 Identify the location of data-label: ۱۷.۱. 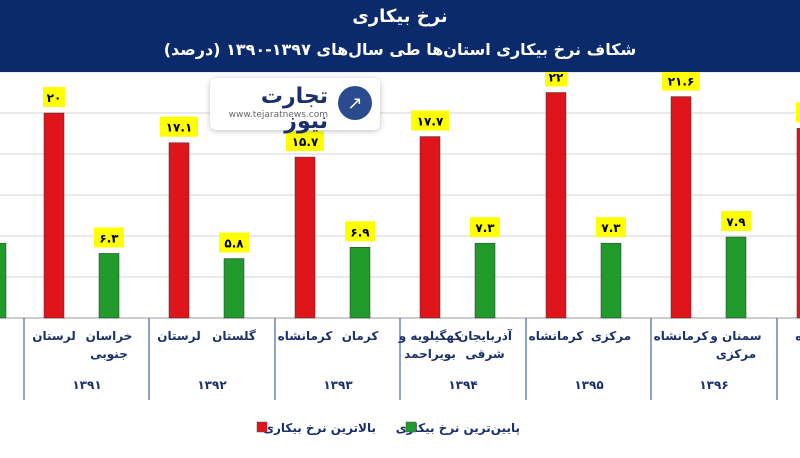
(179, 128).